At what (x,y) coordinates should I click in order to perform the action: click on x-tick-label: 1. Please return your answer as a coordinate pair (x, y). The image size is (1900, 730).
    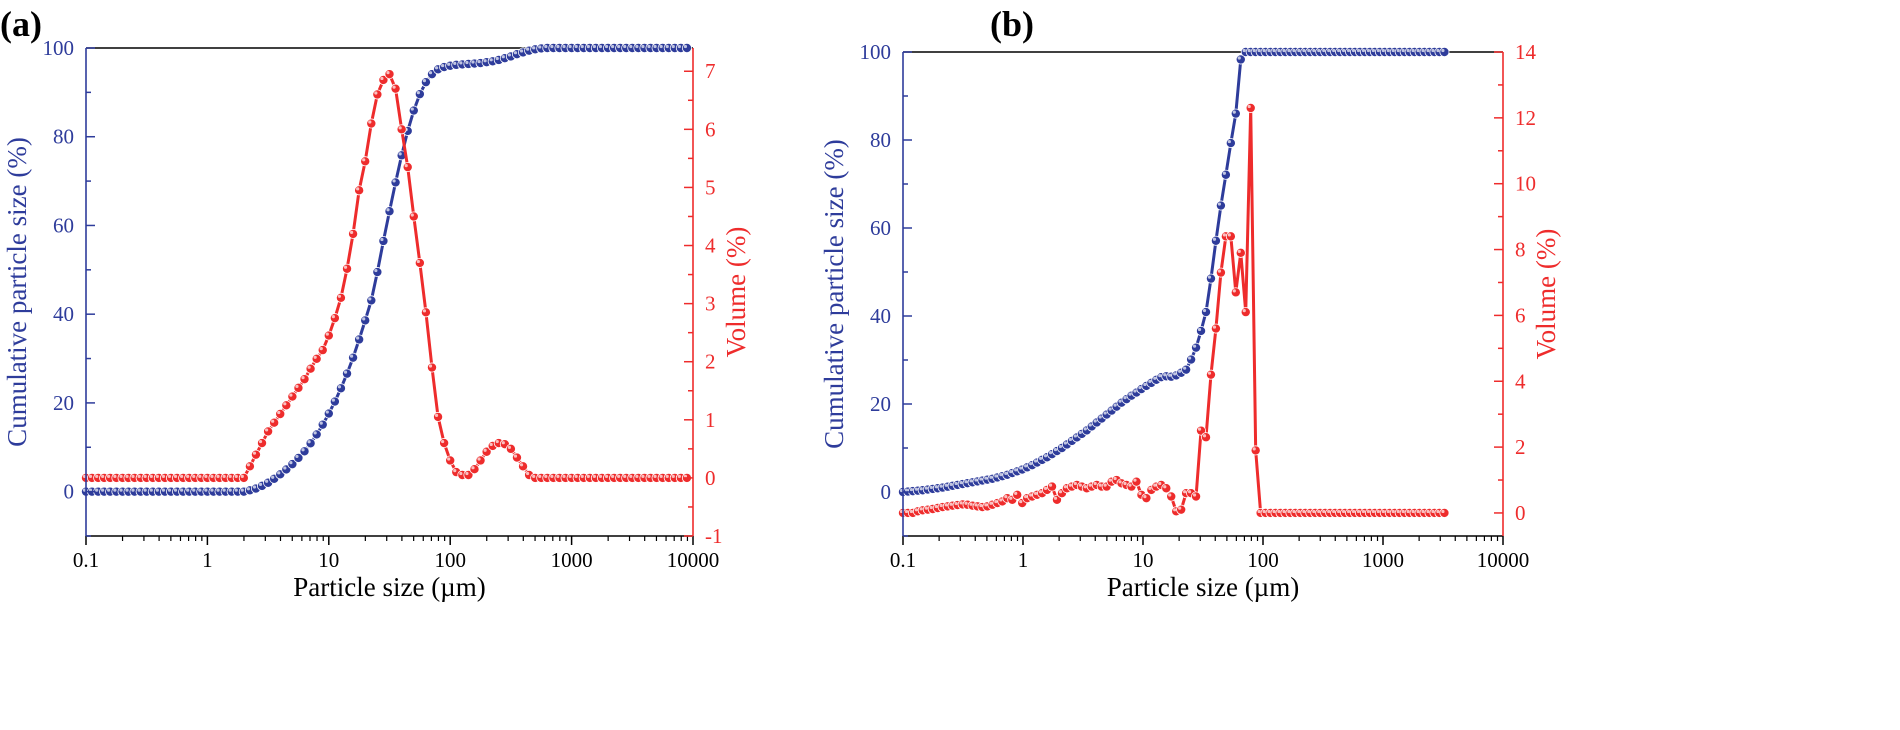
    Looking at the image, I should click on (207, 560).